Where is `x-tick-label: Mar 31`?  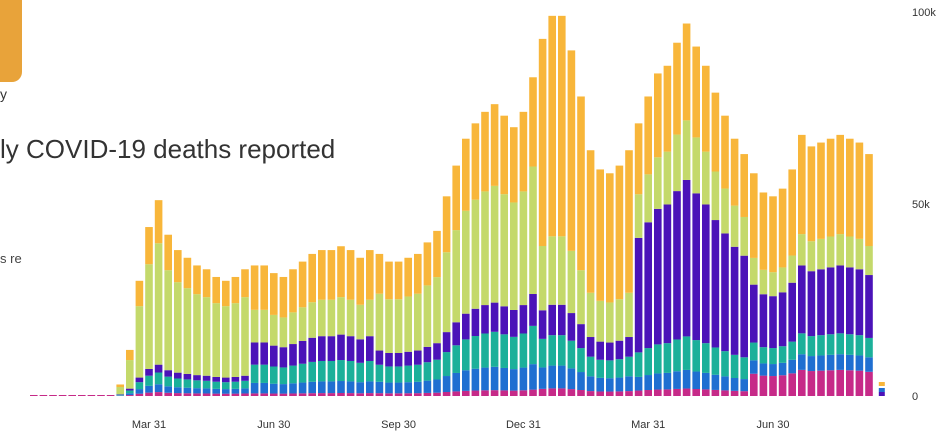
x-tick-label: Mar 31 is located at coordinates (149, 425).